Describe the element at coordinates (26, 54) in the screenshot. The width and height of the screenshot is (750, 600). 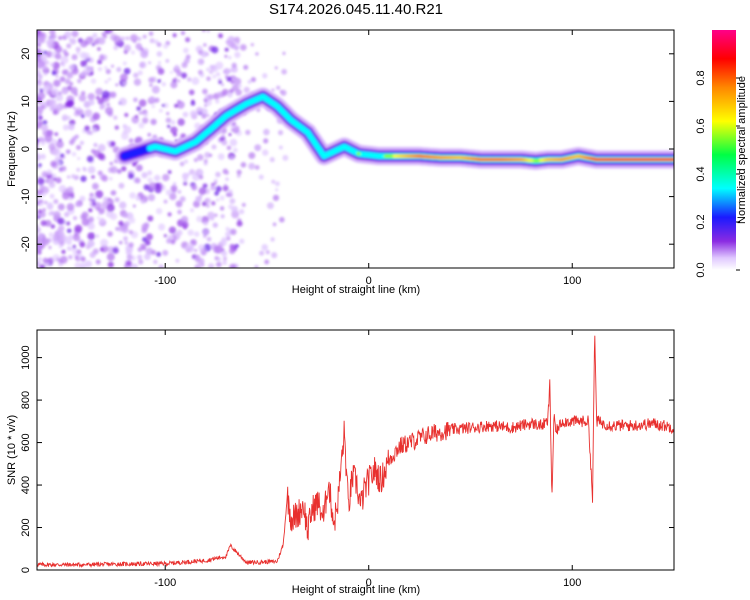
I see `spectrogram-y-tick-label: 20` at that location.